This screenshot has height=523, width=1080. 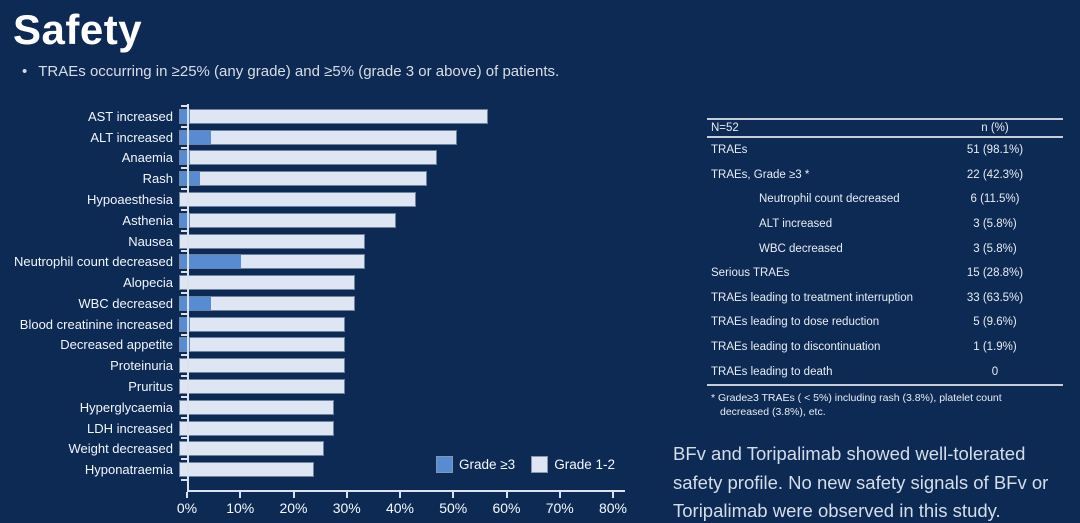 I want to click on x-axis-tick-label: 30%, so click(x=346, y=508).